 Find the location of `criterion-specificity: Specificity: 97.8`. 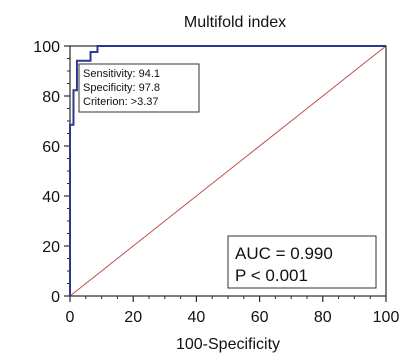

criterion-specificity: Specificity: 97.8 is located at coordinates (121, 88).